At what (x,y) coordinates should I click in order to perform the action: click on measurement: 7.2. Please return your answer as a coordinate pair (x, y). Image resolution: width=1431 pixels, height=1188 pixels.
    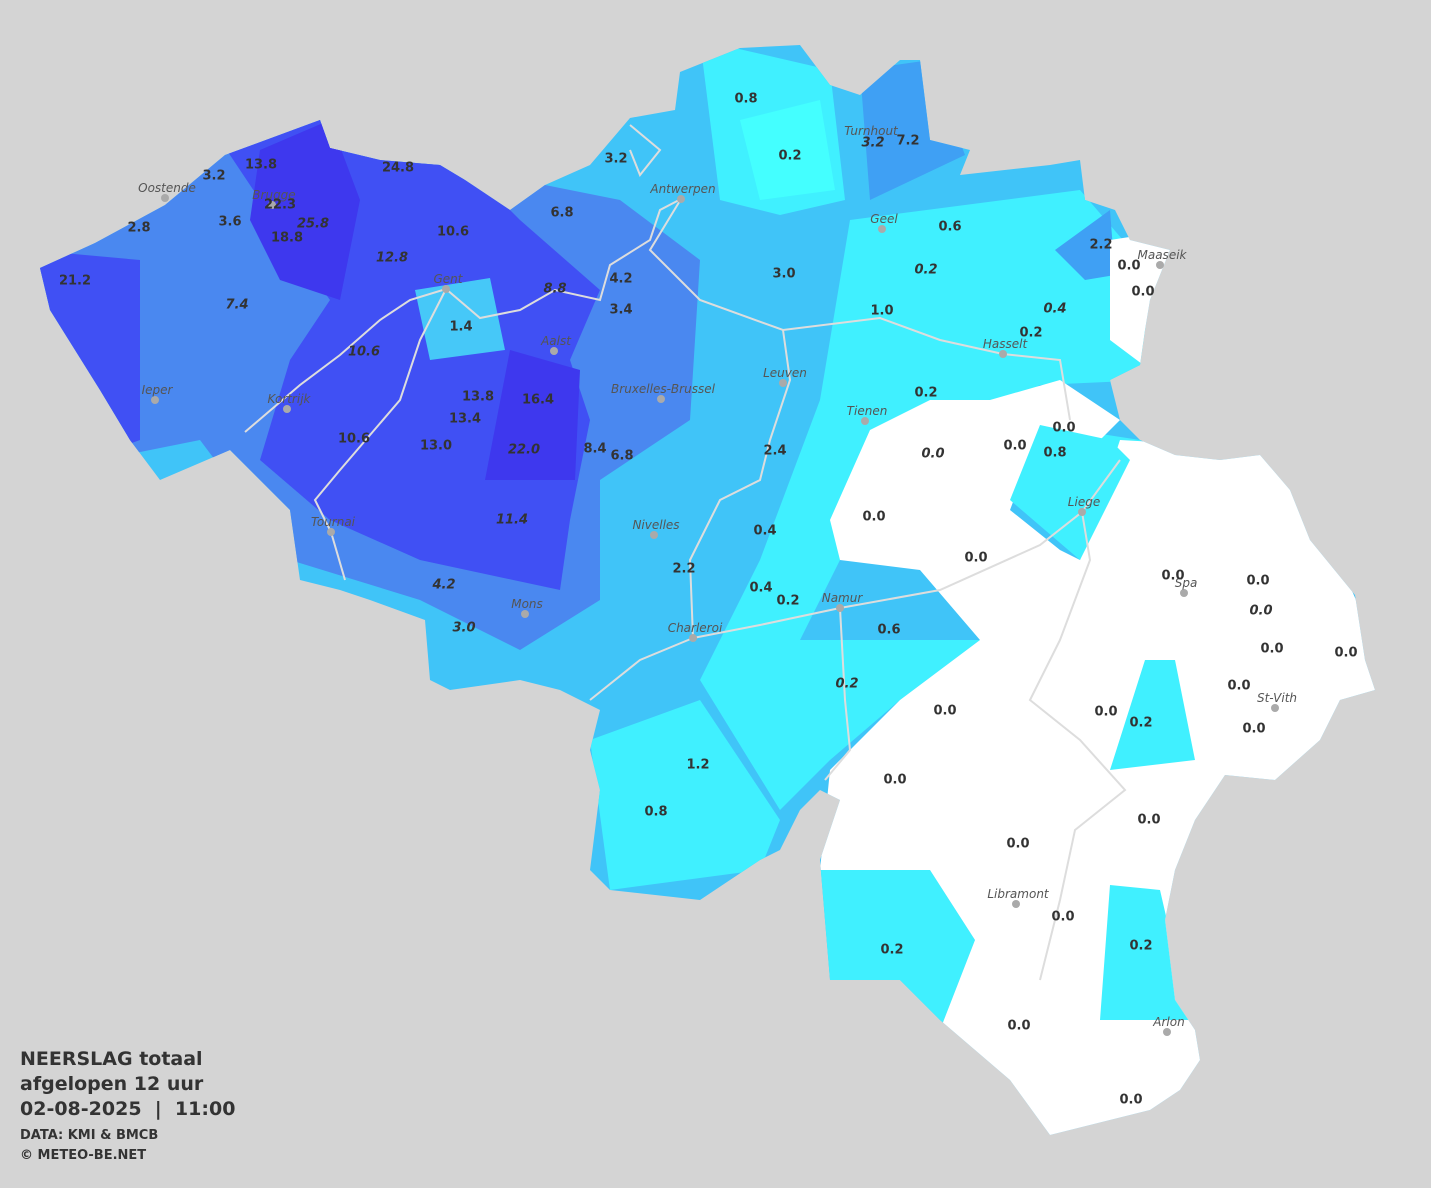
    Looking at the image, I should click on (907, 141).